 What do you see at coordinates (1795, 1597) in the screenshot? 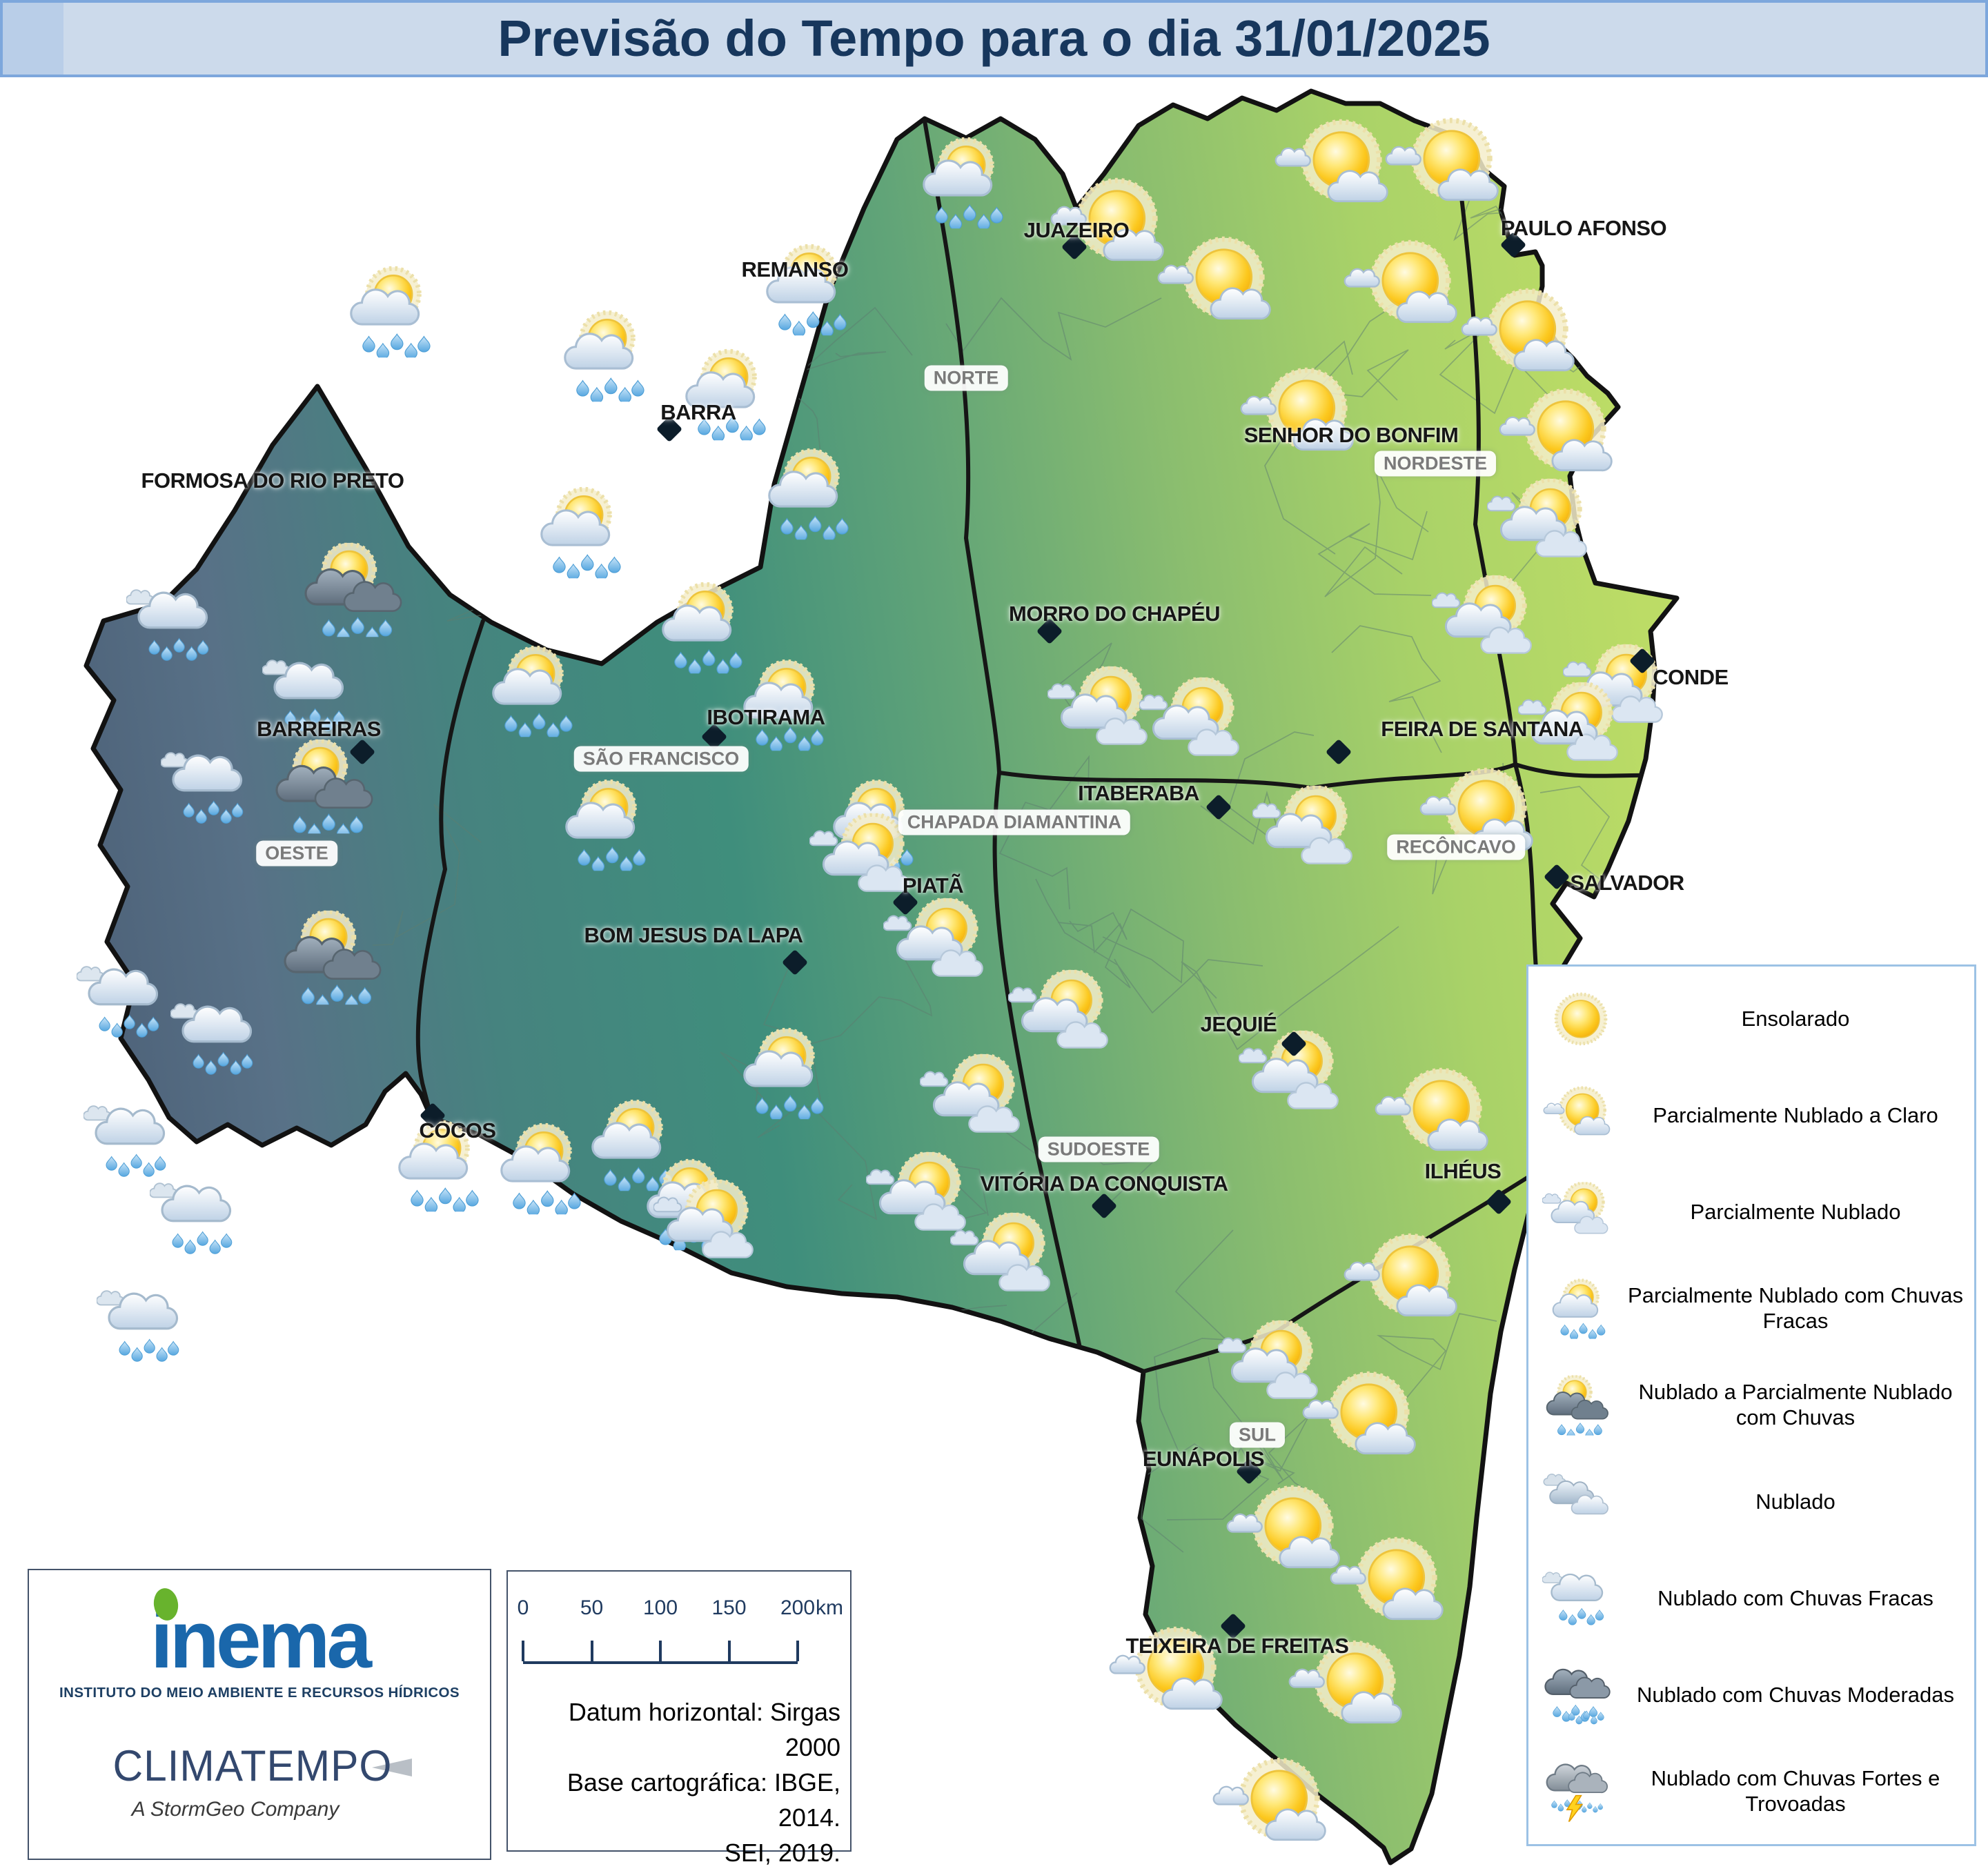
I see `legend-label: Nublado com Chuvas Fracas` at bounding box center [1795, 1597].